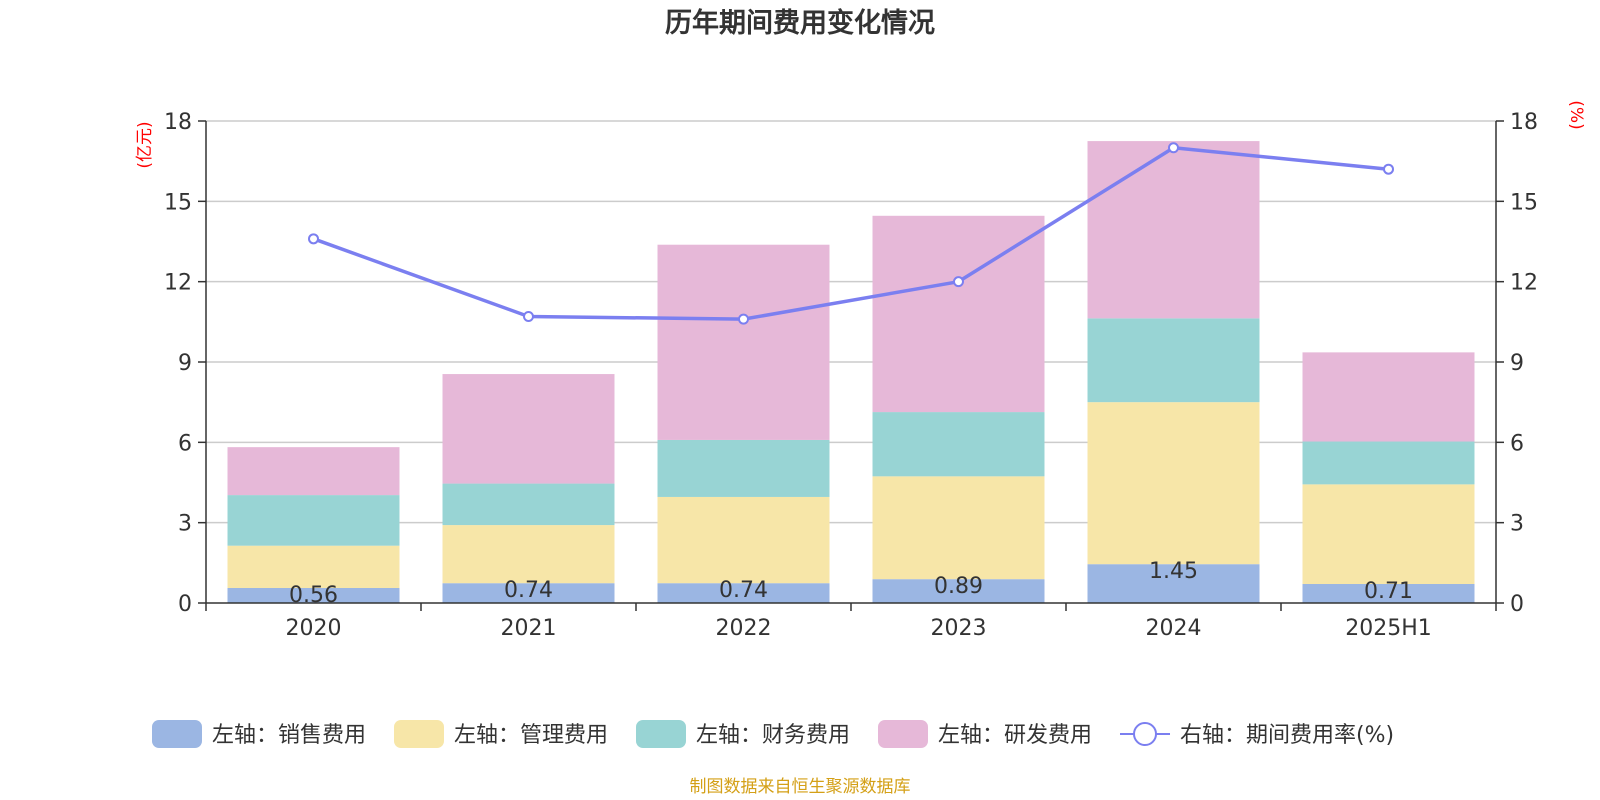  Describe the element at coordinates (185, 604) in the screenshot. I see `left-axis-tick-label: 0` at that location.